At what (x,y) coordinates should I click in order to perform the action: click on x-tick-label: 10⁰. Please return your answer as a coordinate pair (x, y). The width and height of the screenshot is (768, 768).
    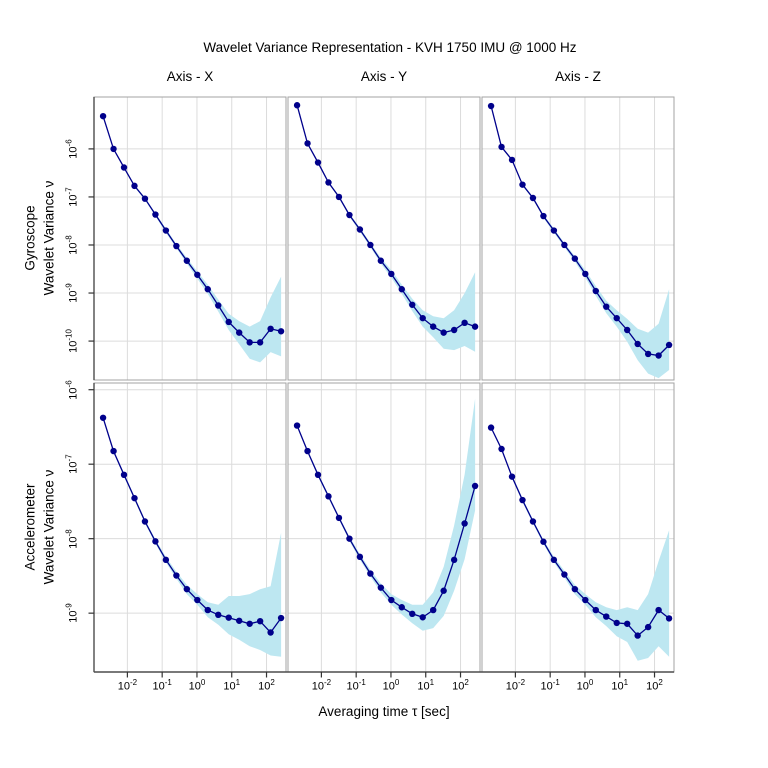
    Looking at the image, I should click on (391, 685).